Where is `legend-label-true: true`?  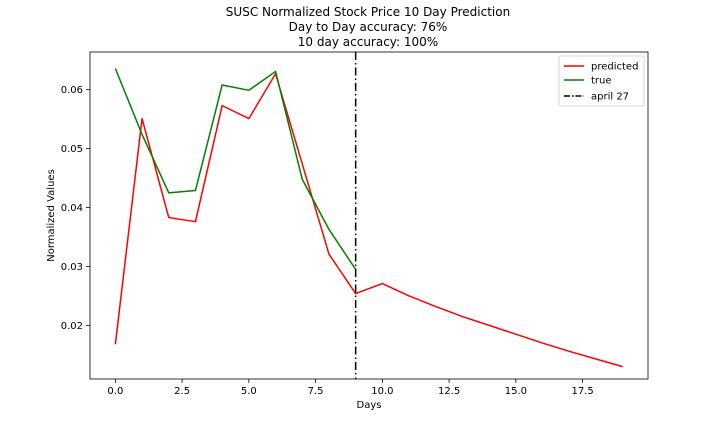
legend-label-true: true is located at coordinates (601, 81).